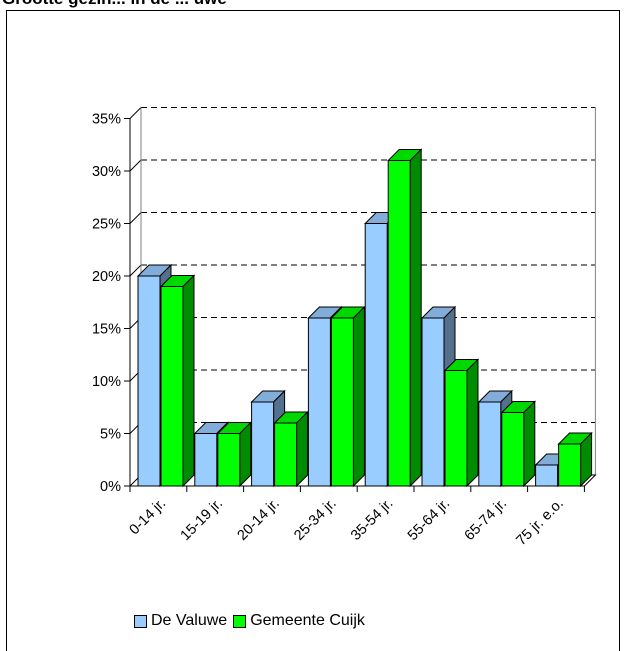  I want to click on x-tick-label: 65-74 jr., so click(486, 520).